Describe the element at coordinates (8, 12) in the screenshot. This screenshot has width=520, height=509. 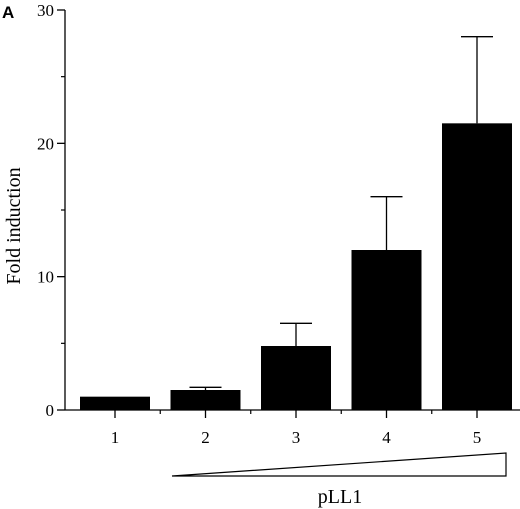
I see `panel-label: A` at that location.